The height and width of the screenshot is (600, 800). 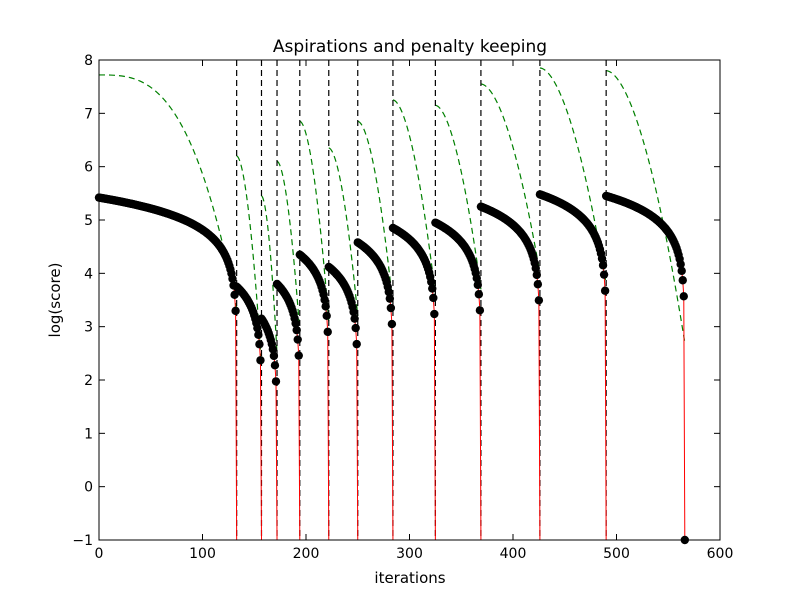 I want to click on x-tick-label: 500, so click(x=616, y=554).